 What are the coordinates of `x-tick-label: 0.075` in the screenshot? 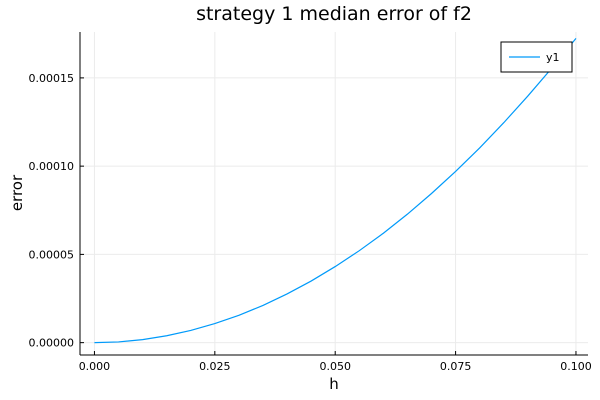 It's located at (456, 366).